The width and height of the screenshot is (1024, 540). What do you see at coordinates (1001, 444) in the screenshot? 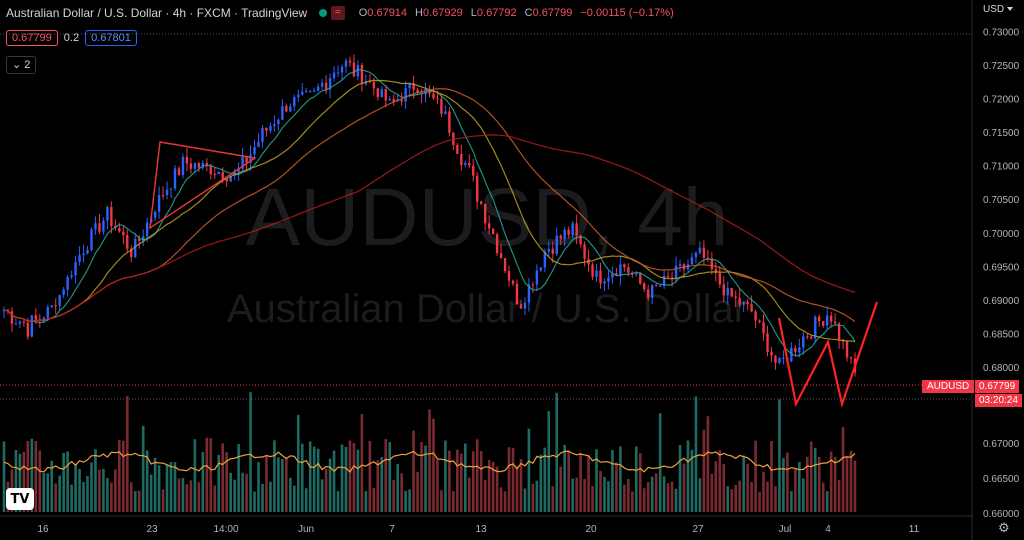
I see `volume-tick-label: 0.67000` at bounding box center [1001, 444].